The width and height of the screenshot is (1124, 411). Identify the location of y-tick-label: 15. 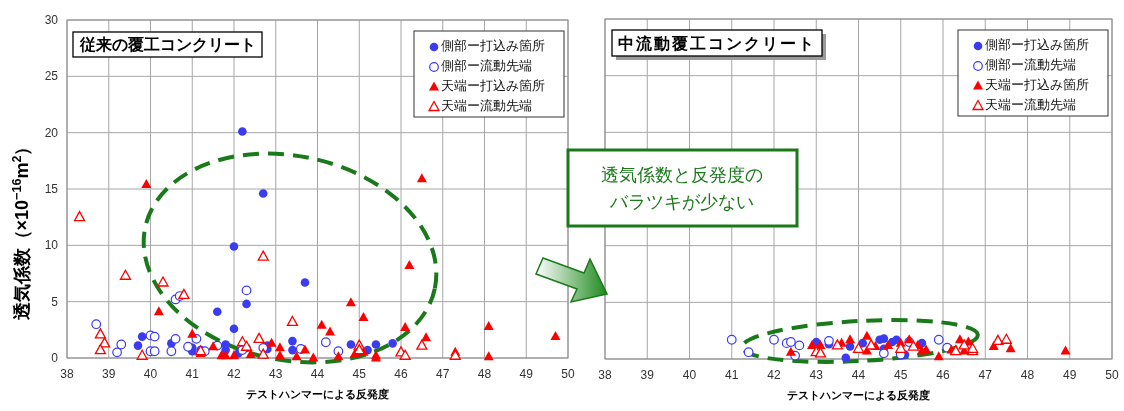
(51, 189).